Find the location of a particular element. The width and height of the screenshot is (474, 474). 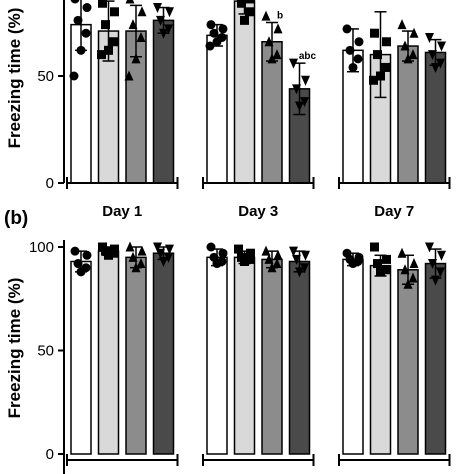

group-label: Day 1 is located at coordinates (122, 211).